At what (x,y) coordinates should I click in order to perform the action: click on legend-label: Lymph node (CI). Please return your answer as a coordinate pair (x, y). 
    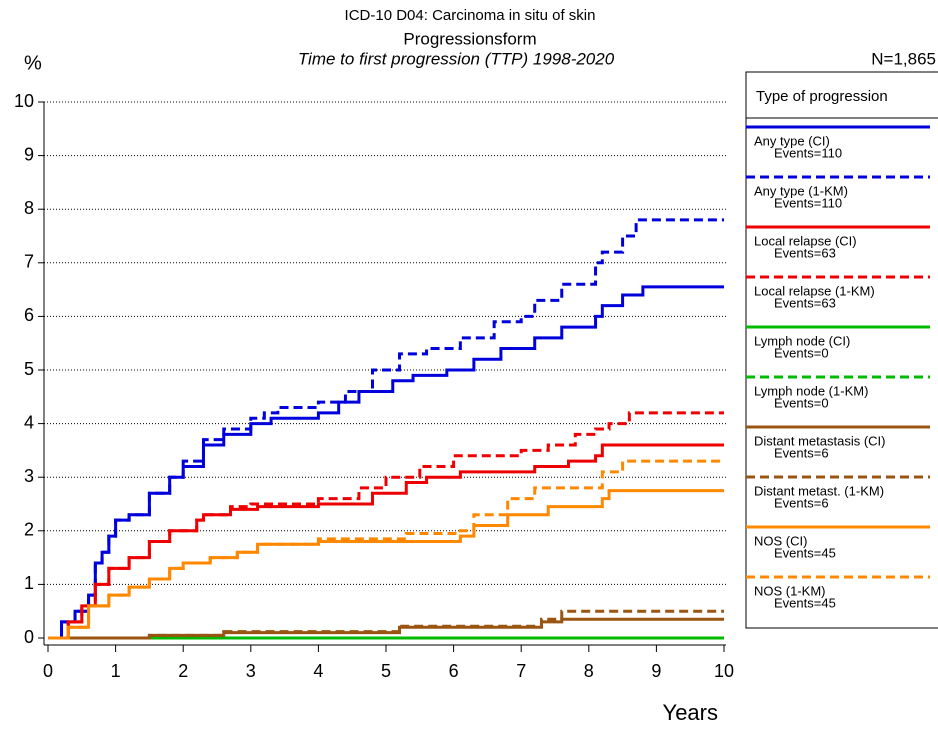
    Looking at the image, I should click on (802, 340).